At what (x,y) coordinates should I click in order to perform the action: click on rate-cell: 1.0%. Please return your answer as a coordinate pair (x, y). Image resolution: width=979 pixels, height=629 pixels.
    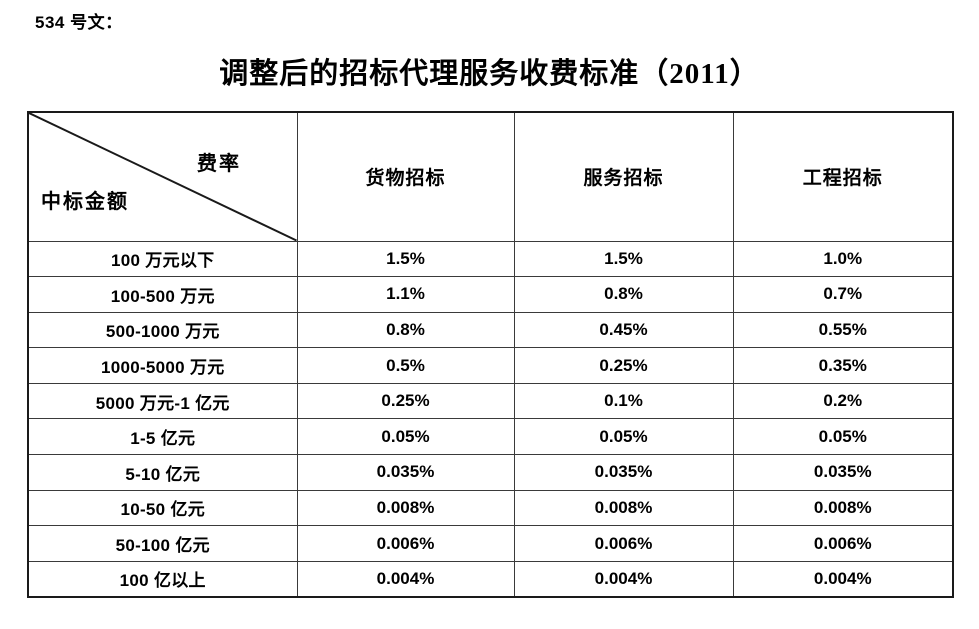
    Looking at the image, I should click on (843, 259).